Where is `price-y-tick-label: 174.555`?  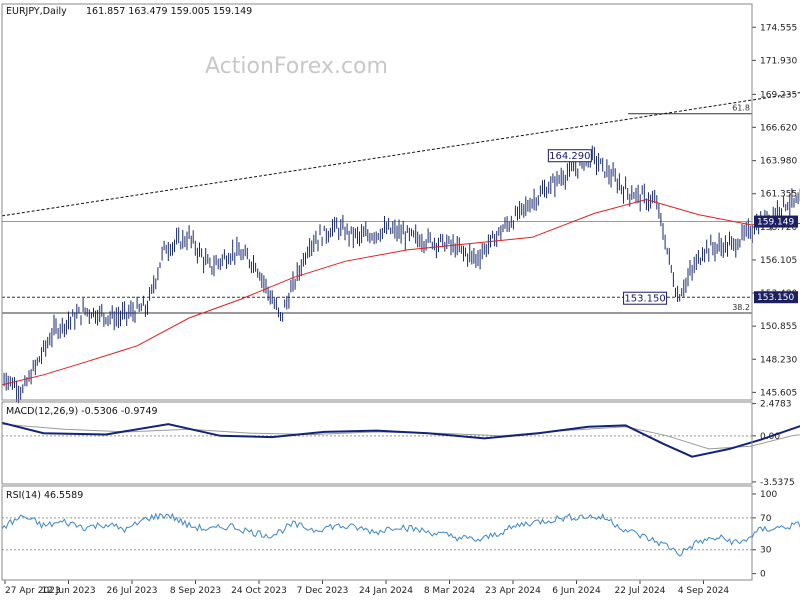
price-y-tick-label: 174.555 is located at coordinates (778, 28).